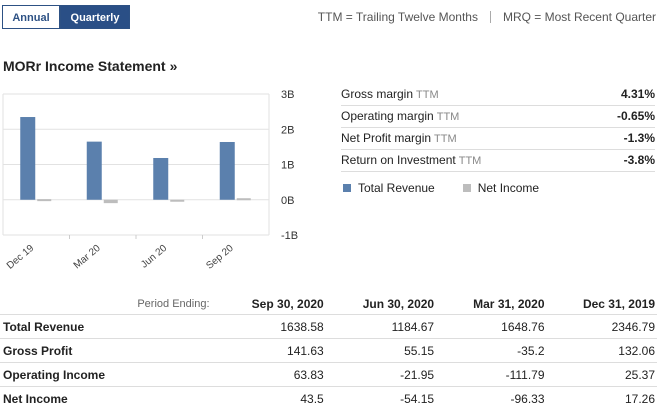  Describe the element at coordinates (268, 326) in the screenshot. I see `table-cell: 1638.58` at that location.